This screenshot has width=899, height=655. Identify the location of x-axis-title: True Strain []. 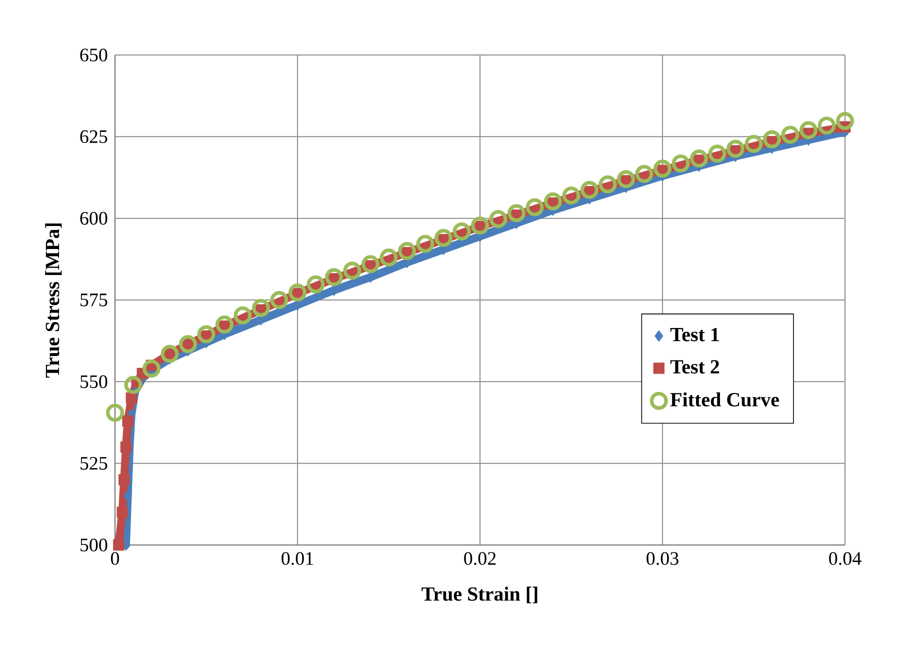
(480, 595).